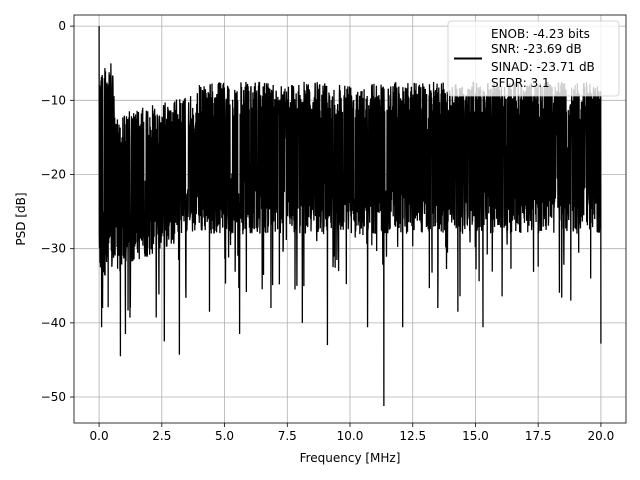  Describe the element at coordinates (540, 34) in the screenshot. I see `legend-entry-enob: ENOB: -4.23 bits` at that location.